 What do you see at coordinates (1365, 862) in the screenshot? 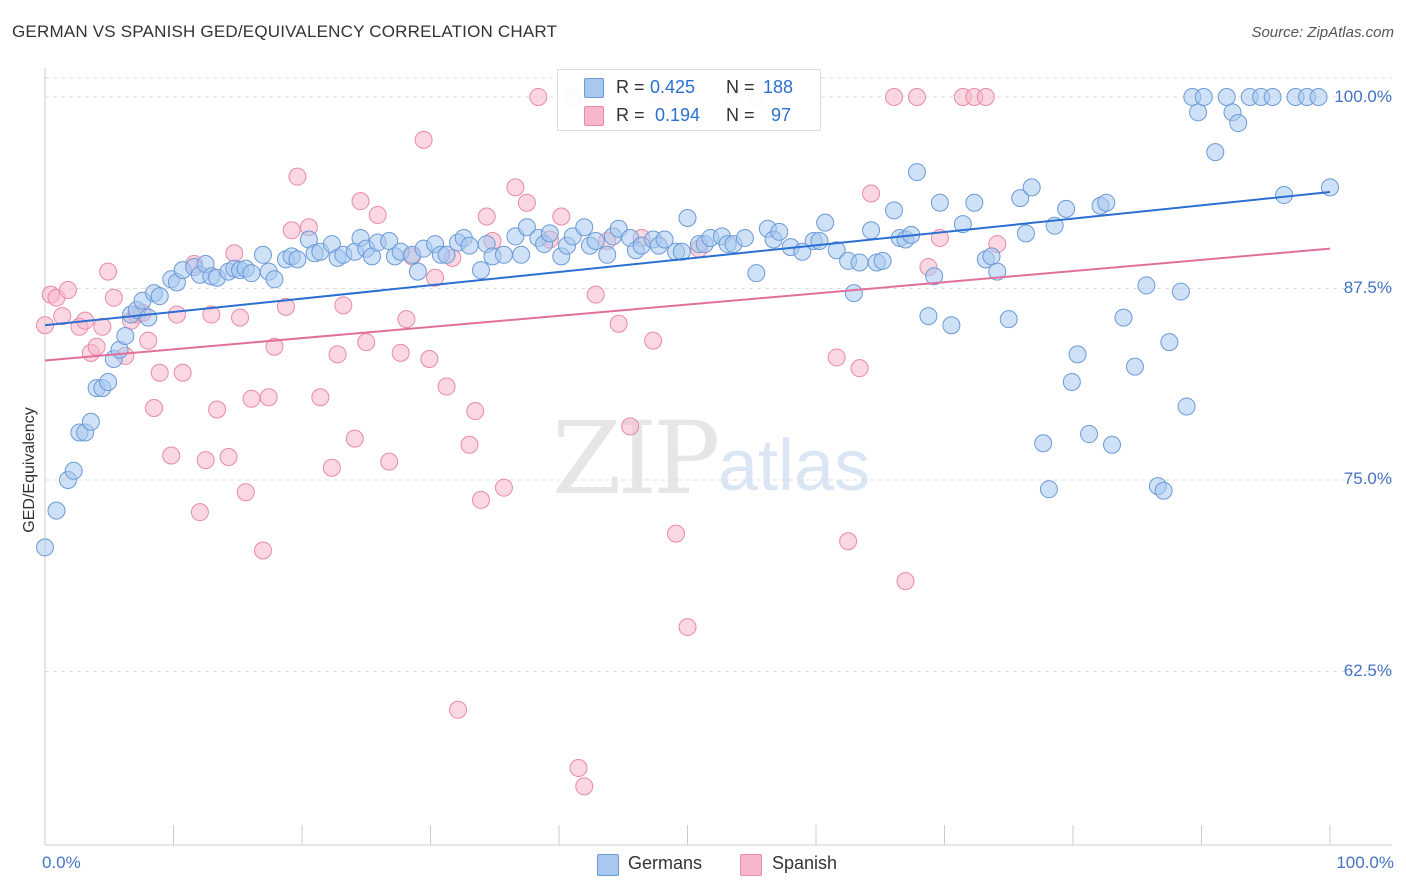
I see `x-tick-100: 100.0%` at bounding box center [1365, 862].